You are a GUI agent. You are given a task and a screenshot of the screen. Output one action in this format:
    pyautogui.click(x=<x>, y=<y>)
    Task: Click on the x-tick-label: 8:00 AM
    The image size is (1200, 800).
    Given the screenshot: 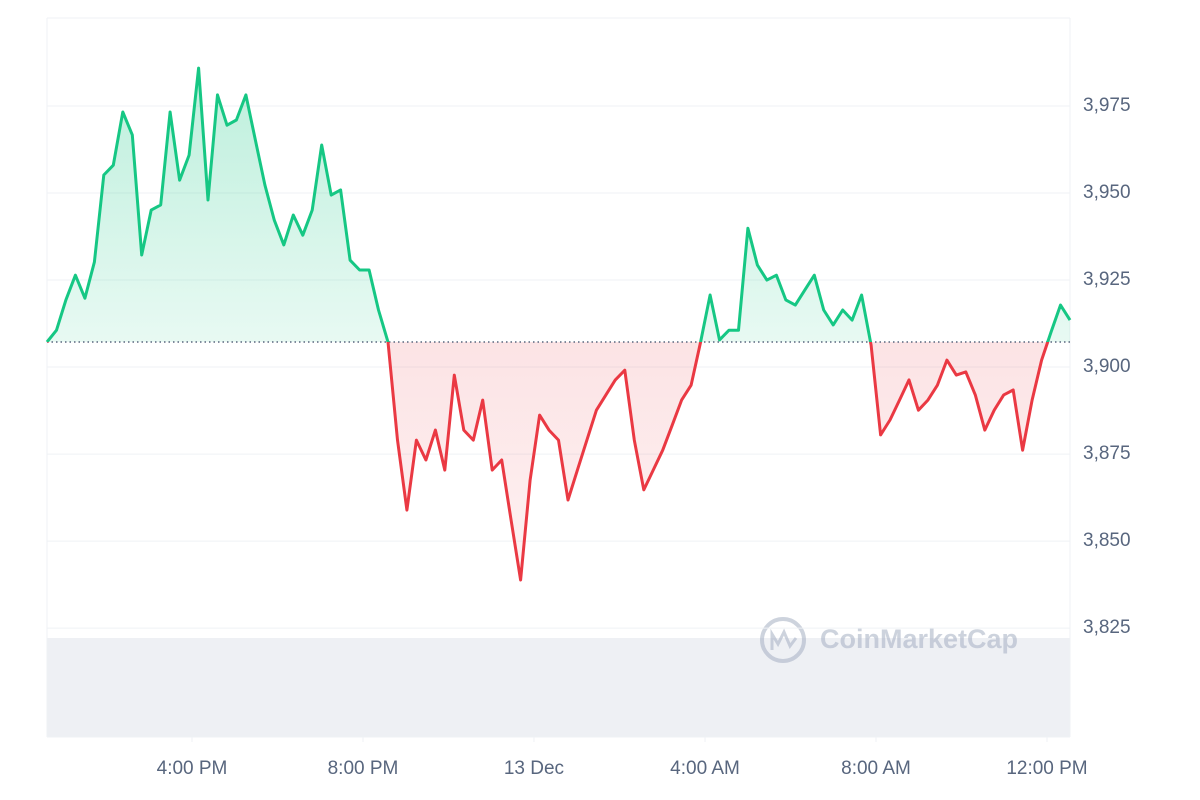 What is the action you would take?
    pyautogui.click(x=876, y=768)
    